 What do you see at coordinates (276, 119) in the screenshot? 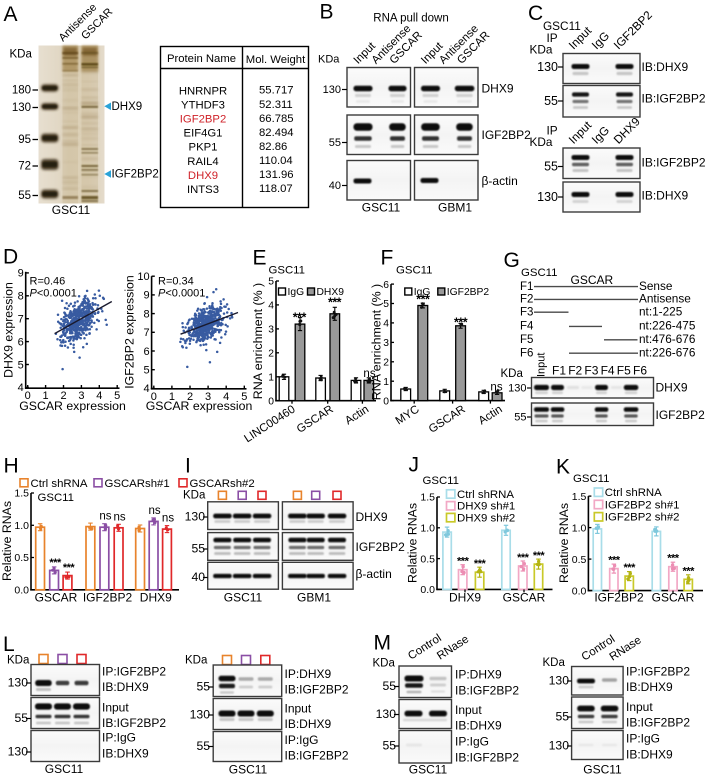
I see `svg-text: 66.785` at bounding box center [276, 119].